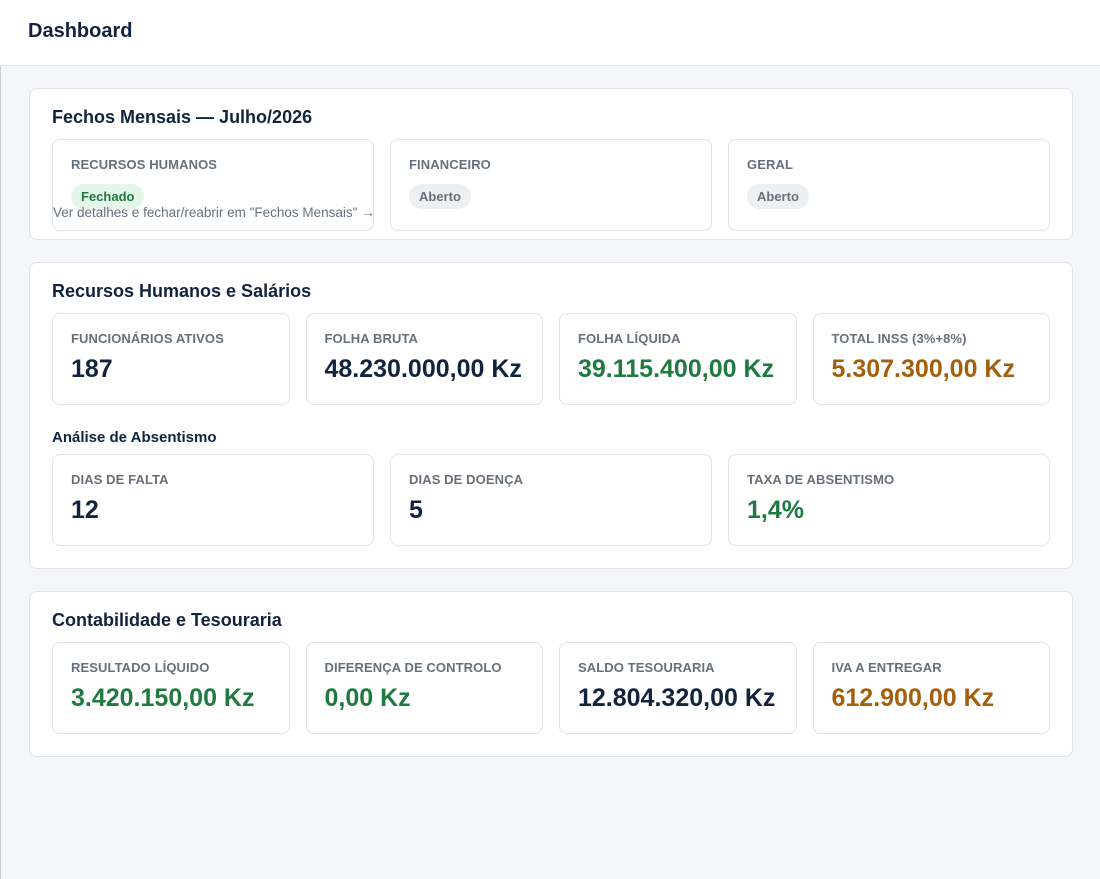 Image resolution: width=1100 pixels, height=879 pixels. What do you see at coordinates (889, 500) in the screenshot?
I see `kpi-card-absenteeism-rate: TAXA DE ABSENTISMO 1,4%` at bounding box center [889, 500].